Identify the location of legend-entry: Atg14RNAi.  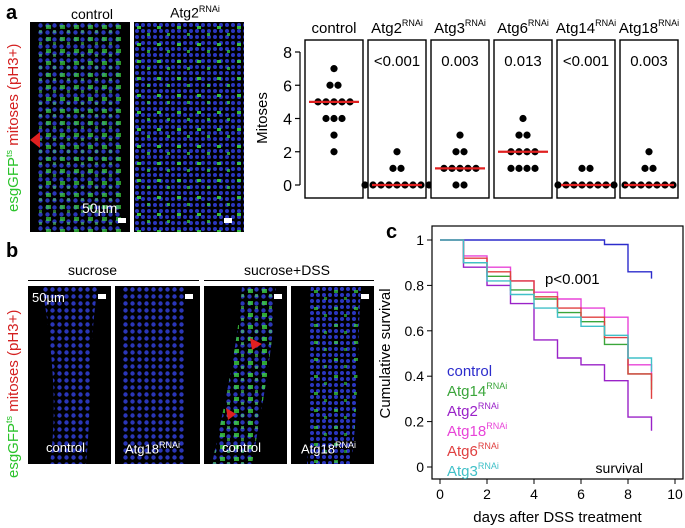
(477, 390).